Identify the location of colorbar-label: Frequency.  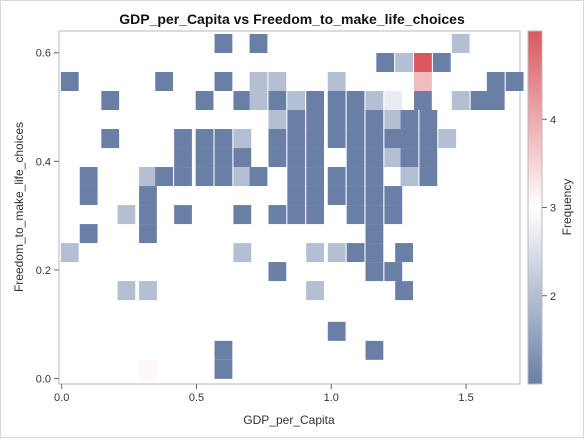
(567, 207).